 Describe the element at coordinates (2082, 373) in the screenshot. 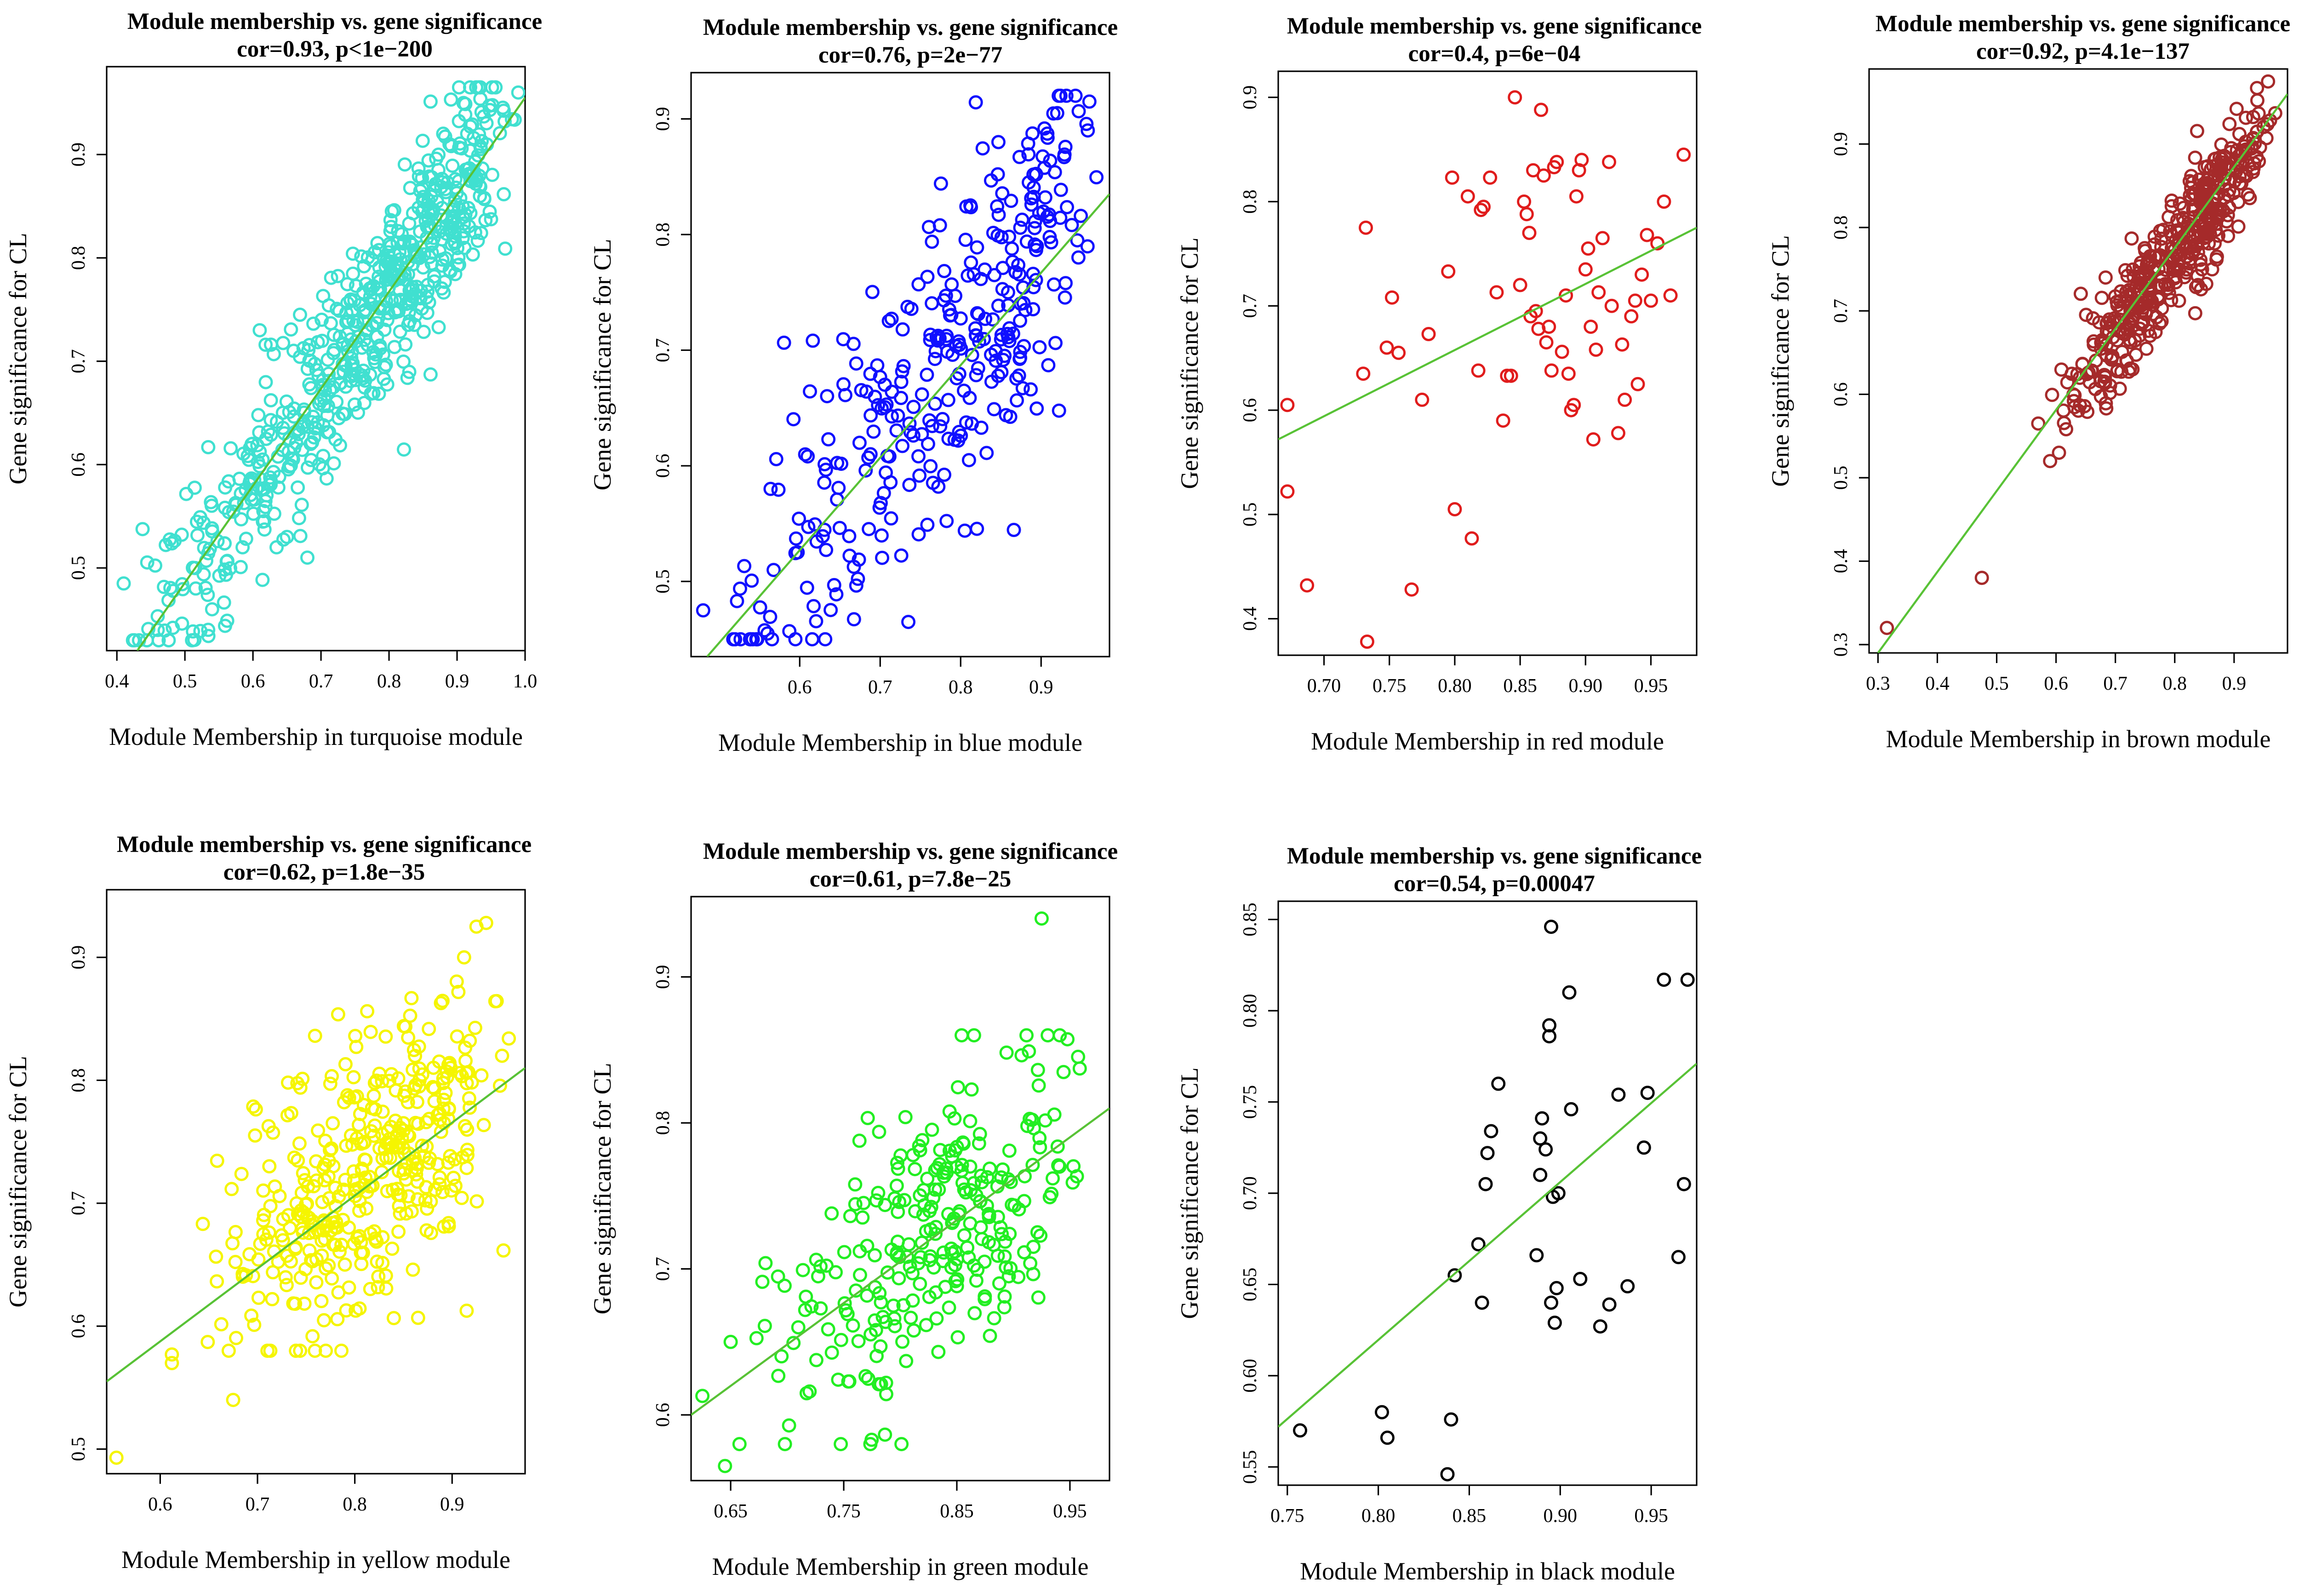

I see `regression-line` at that location.